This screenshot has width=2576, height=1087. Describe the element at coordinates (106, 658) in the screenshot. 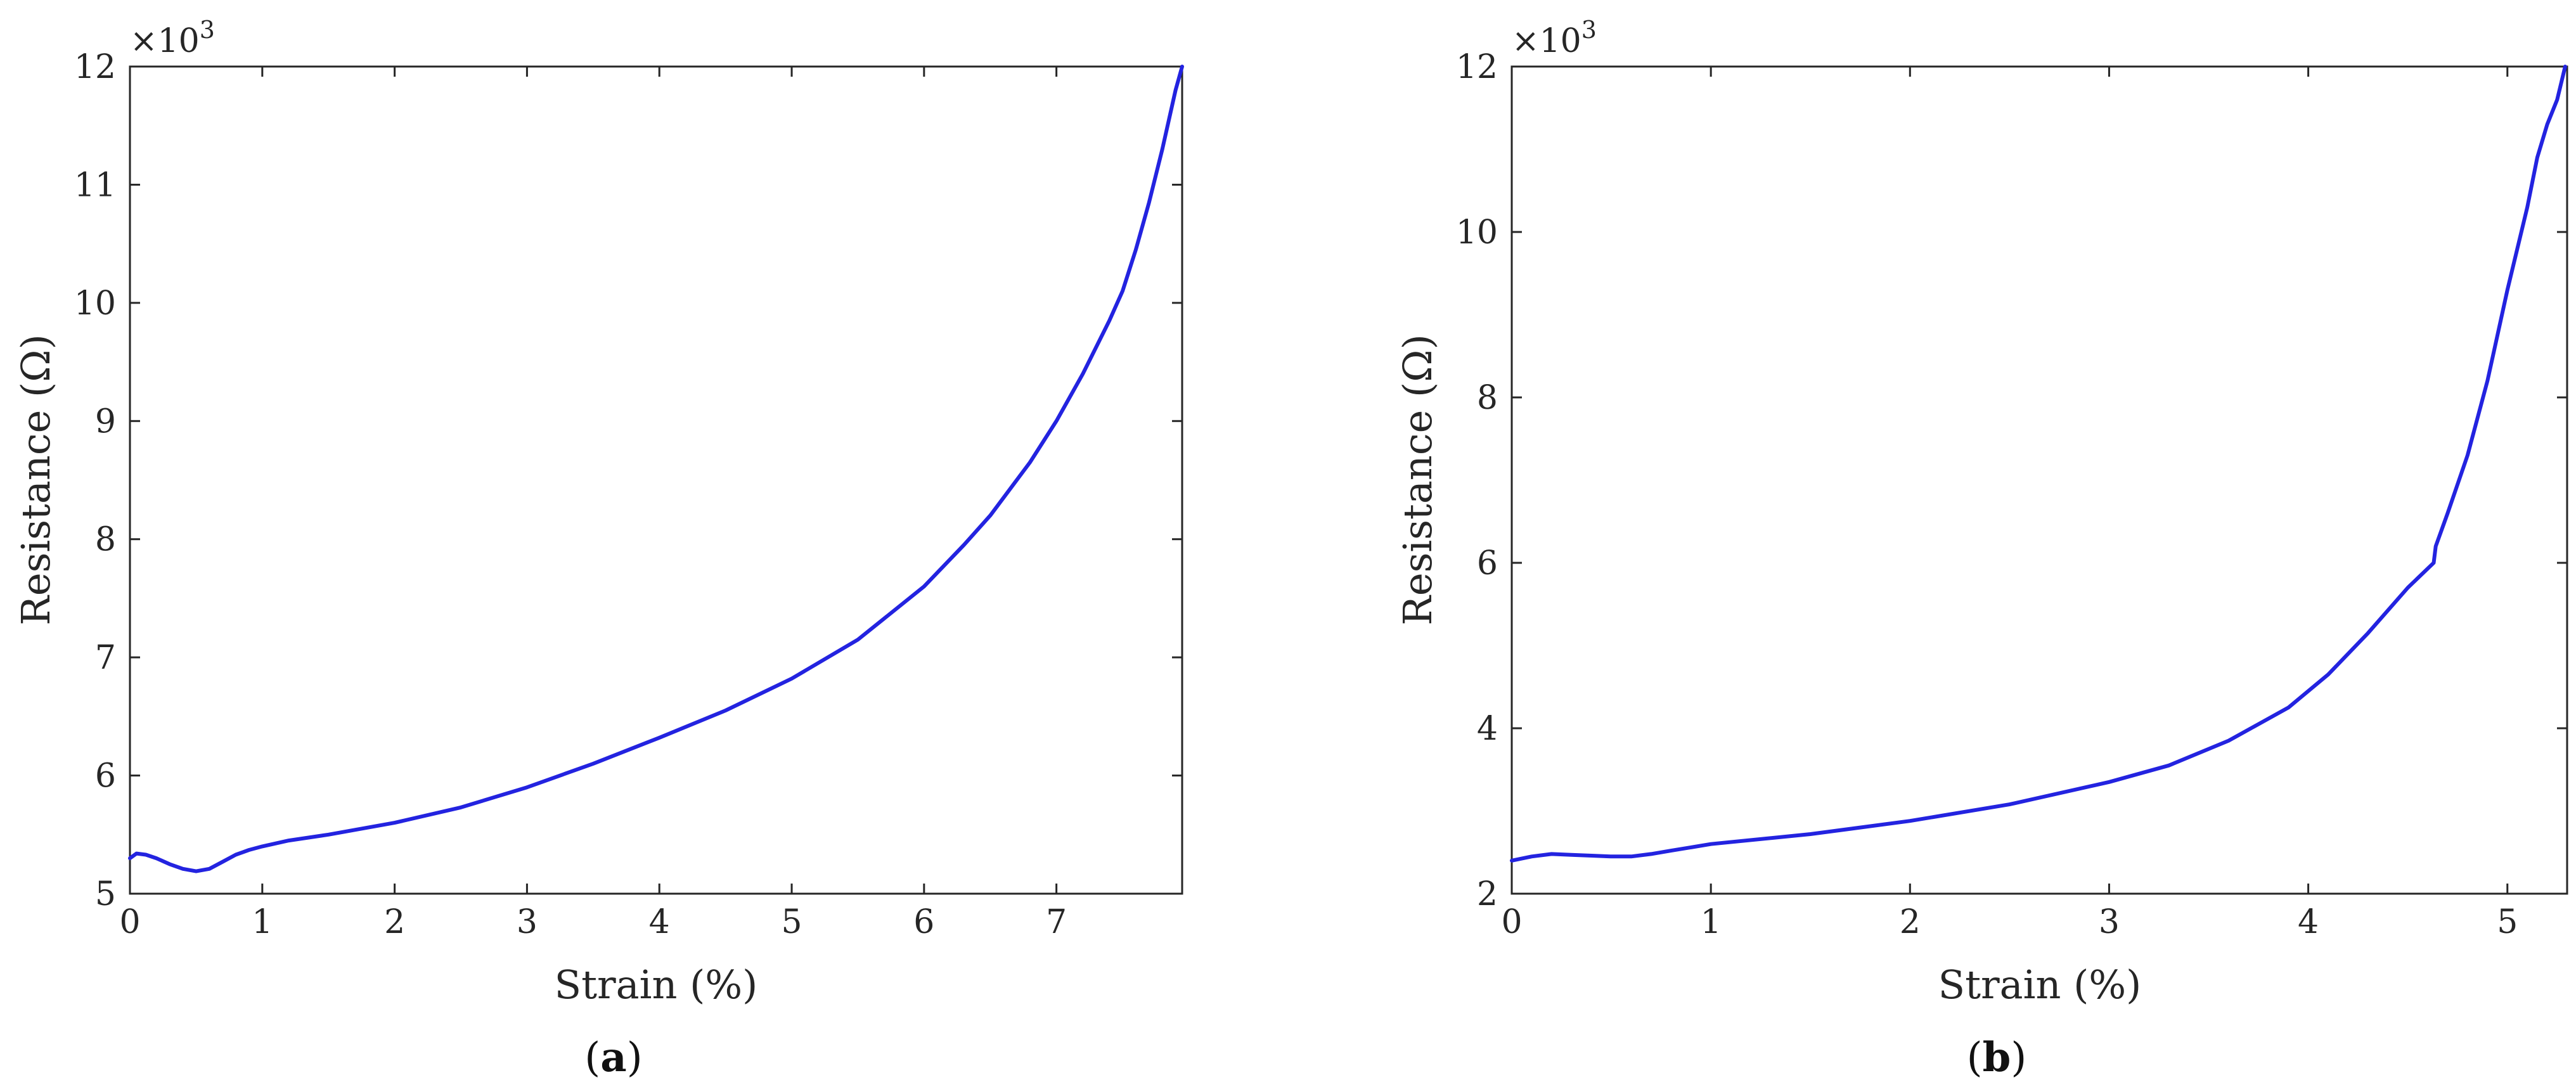

I see `y-tick-label: 7` at that location.